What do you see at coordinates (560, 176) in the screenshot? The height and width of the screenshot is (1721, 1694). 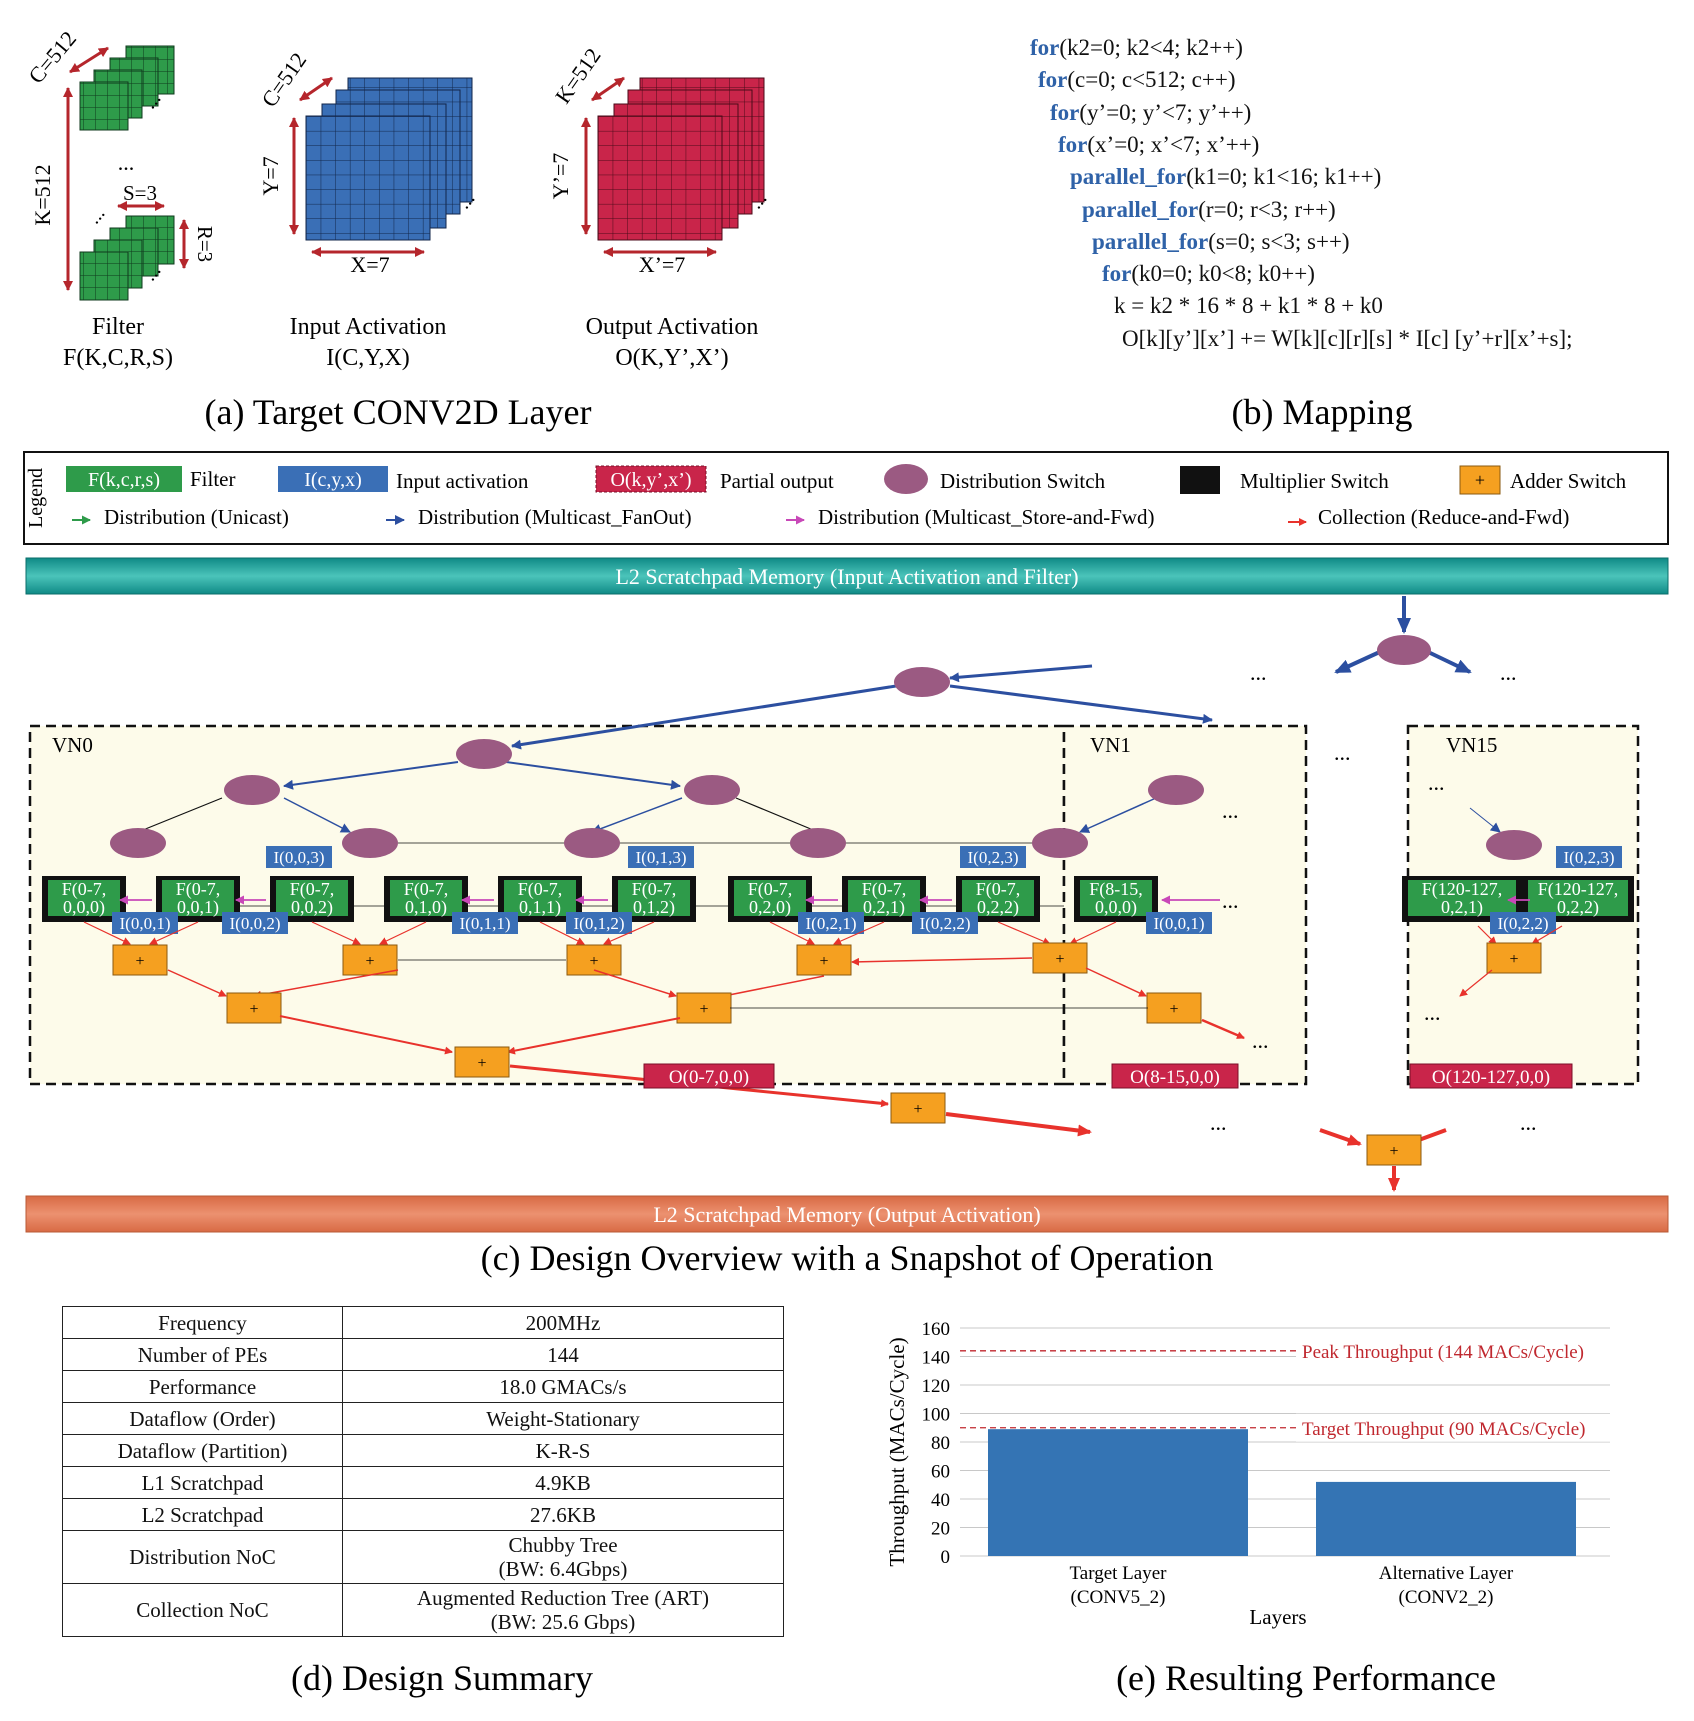 I see `output-y-label: Y’=7` at bounding box center [560, 176].